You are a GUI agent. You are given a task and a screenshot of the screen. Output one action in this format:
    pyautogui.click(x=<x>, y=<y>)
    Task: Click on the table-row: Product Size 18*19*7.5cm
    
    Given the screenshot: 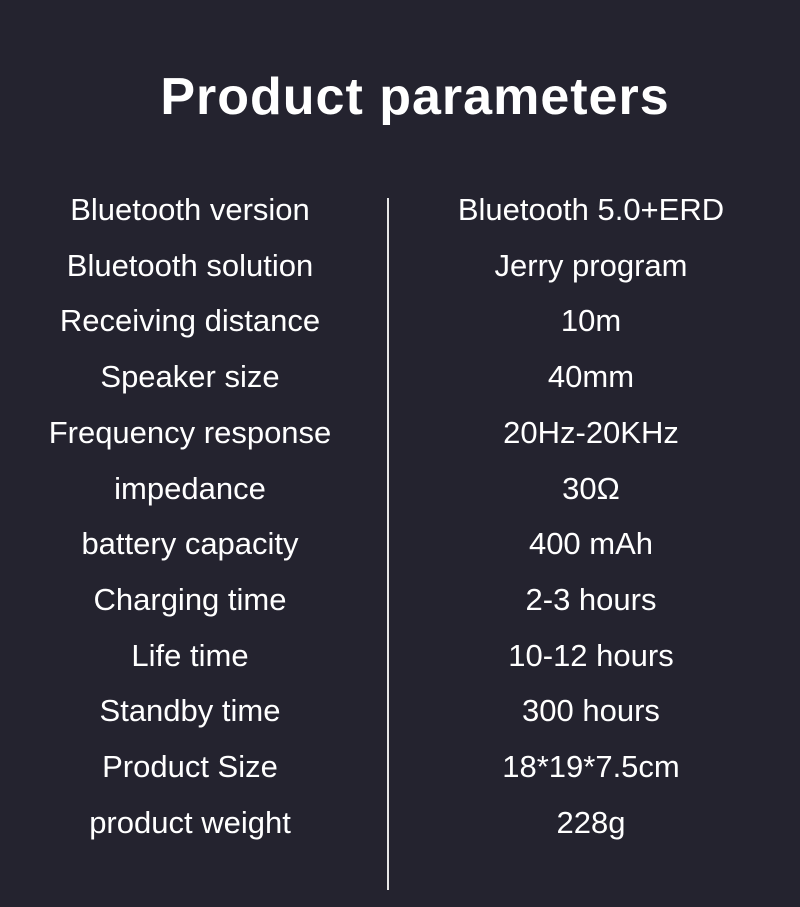 What is the action you would take?
    pyautogui.click(x=400, y=767)
    